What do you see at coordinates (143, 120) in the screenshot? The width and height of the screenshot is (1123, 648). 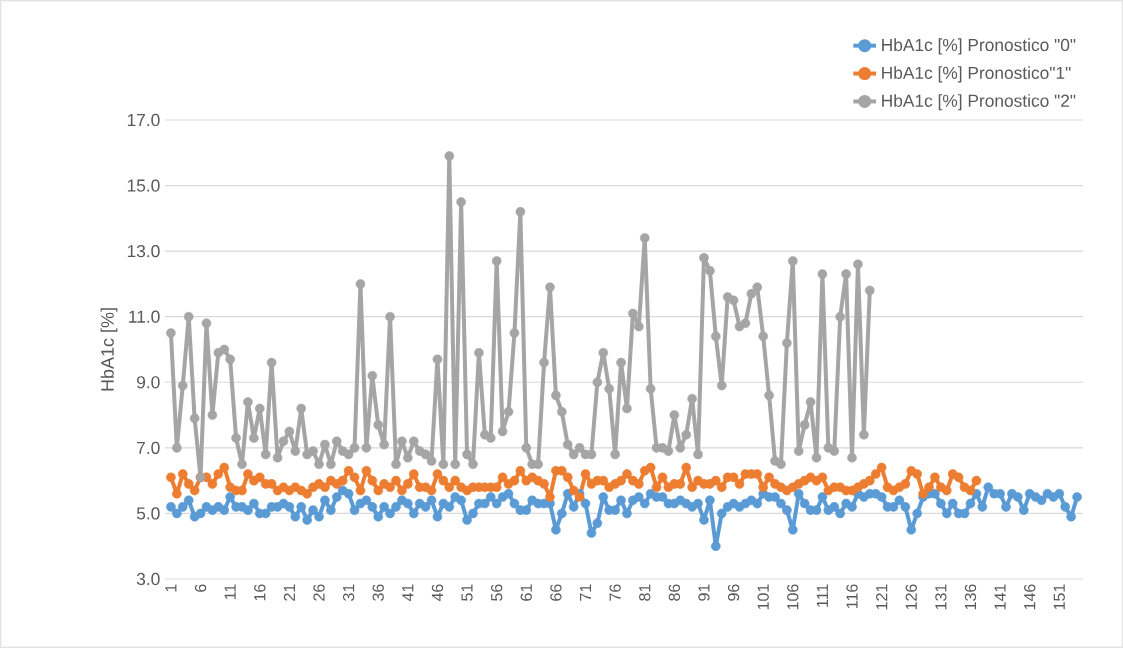 I see `y-tick-label: 17.0` at bounding box center [143, 120].